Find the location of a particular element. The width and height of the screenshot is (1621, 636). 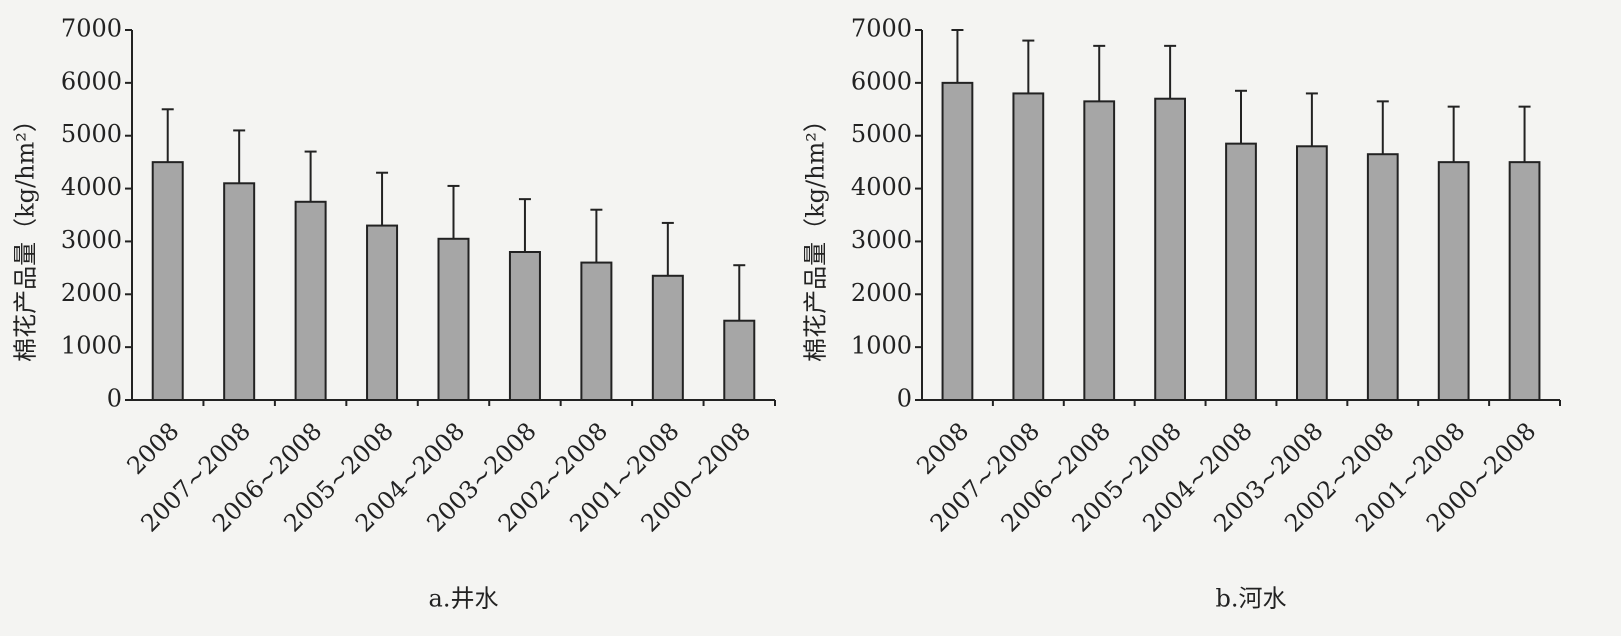

chart-title: b.河水 is located at coordinates (1251, 599).